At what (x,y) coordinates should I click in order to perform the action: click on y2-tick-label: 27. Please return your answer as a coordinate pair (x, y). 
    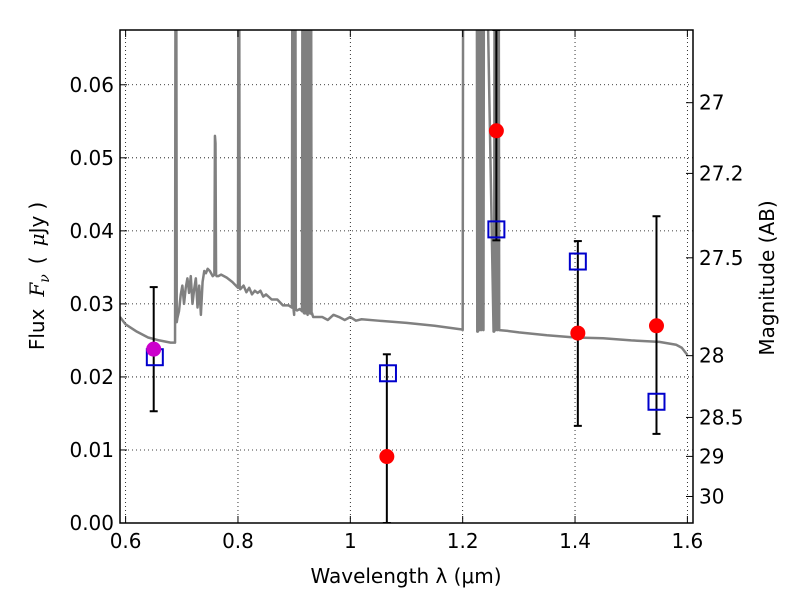
    Looking at the image, I should click on (711, 103).